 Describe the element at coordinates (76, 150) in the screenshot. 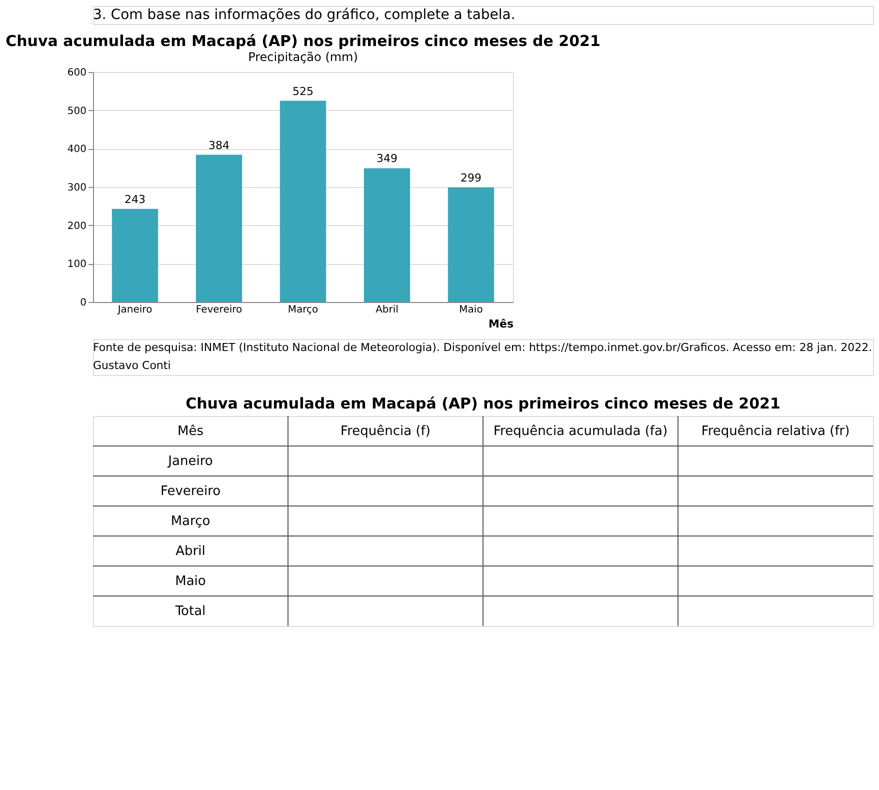

I see `y-tick-label: 400` at that location.